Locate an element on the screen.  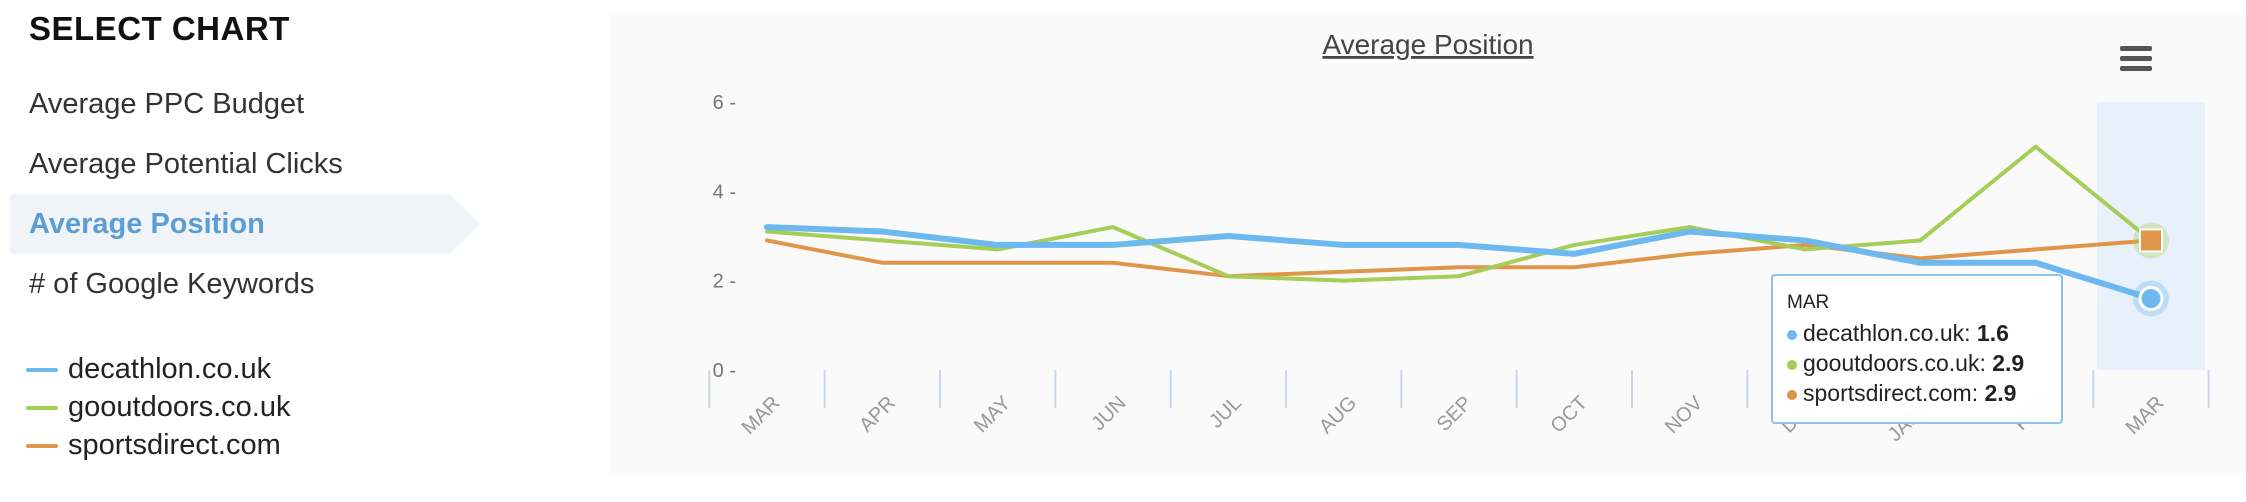
legend-label: sportsdirect.com is located at coordinates (174, 445).